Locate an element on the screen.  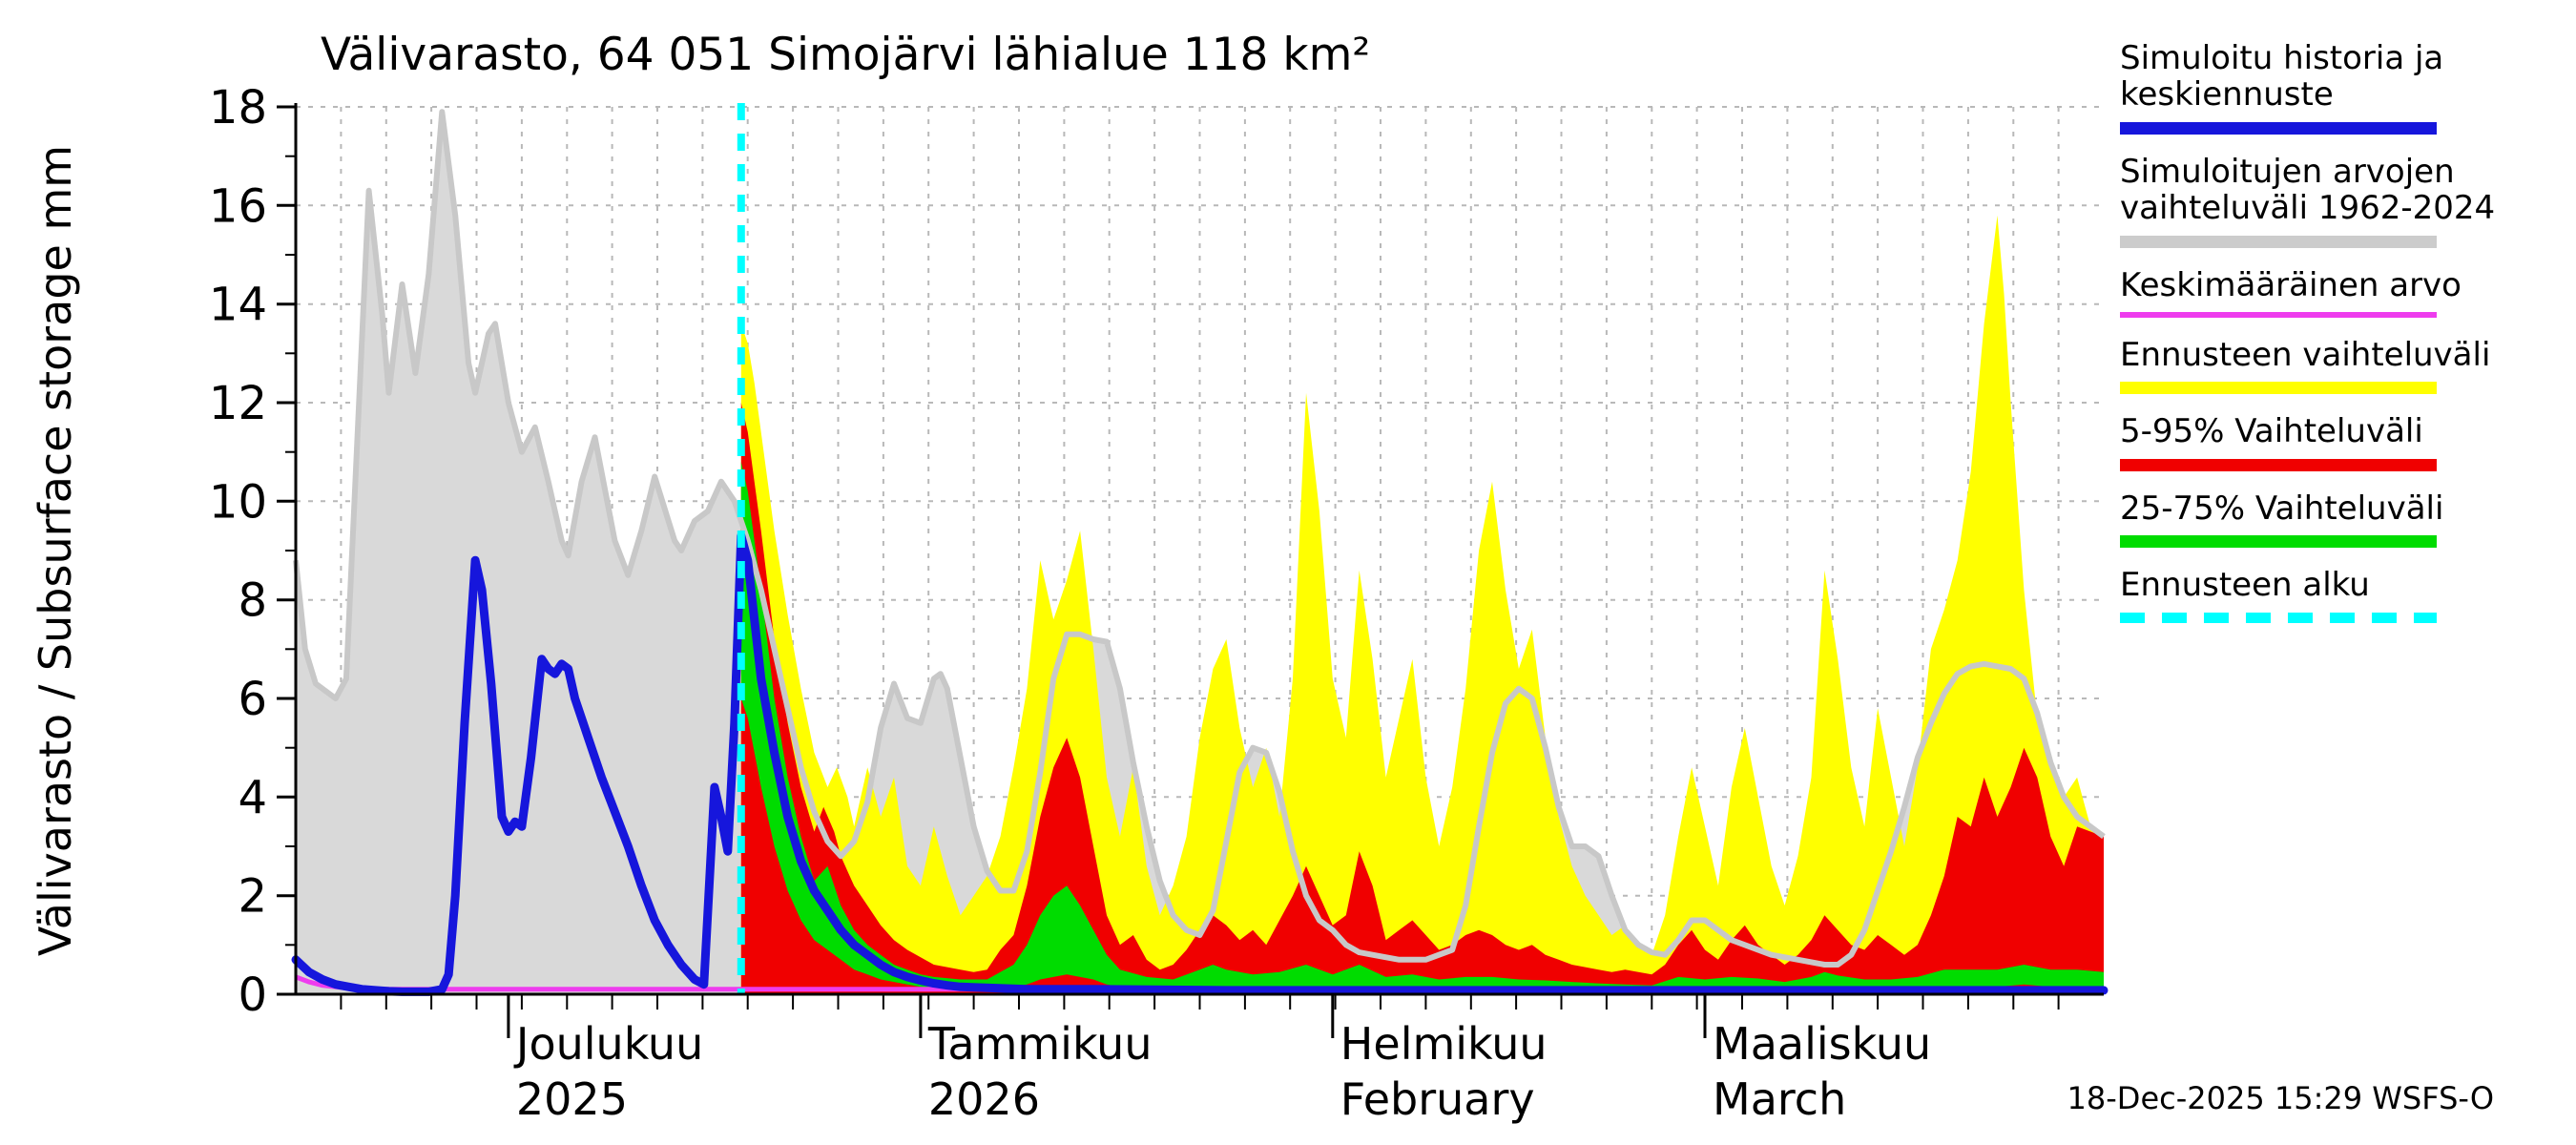
y-tick-label: 18 is located at coordinates (238, 108).